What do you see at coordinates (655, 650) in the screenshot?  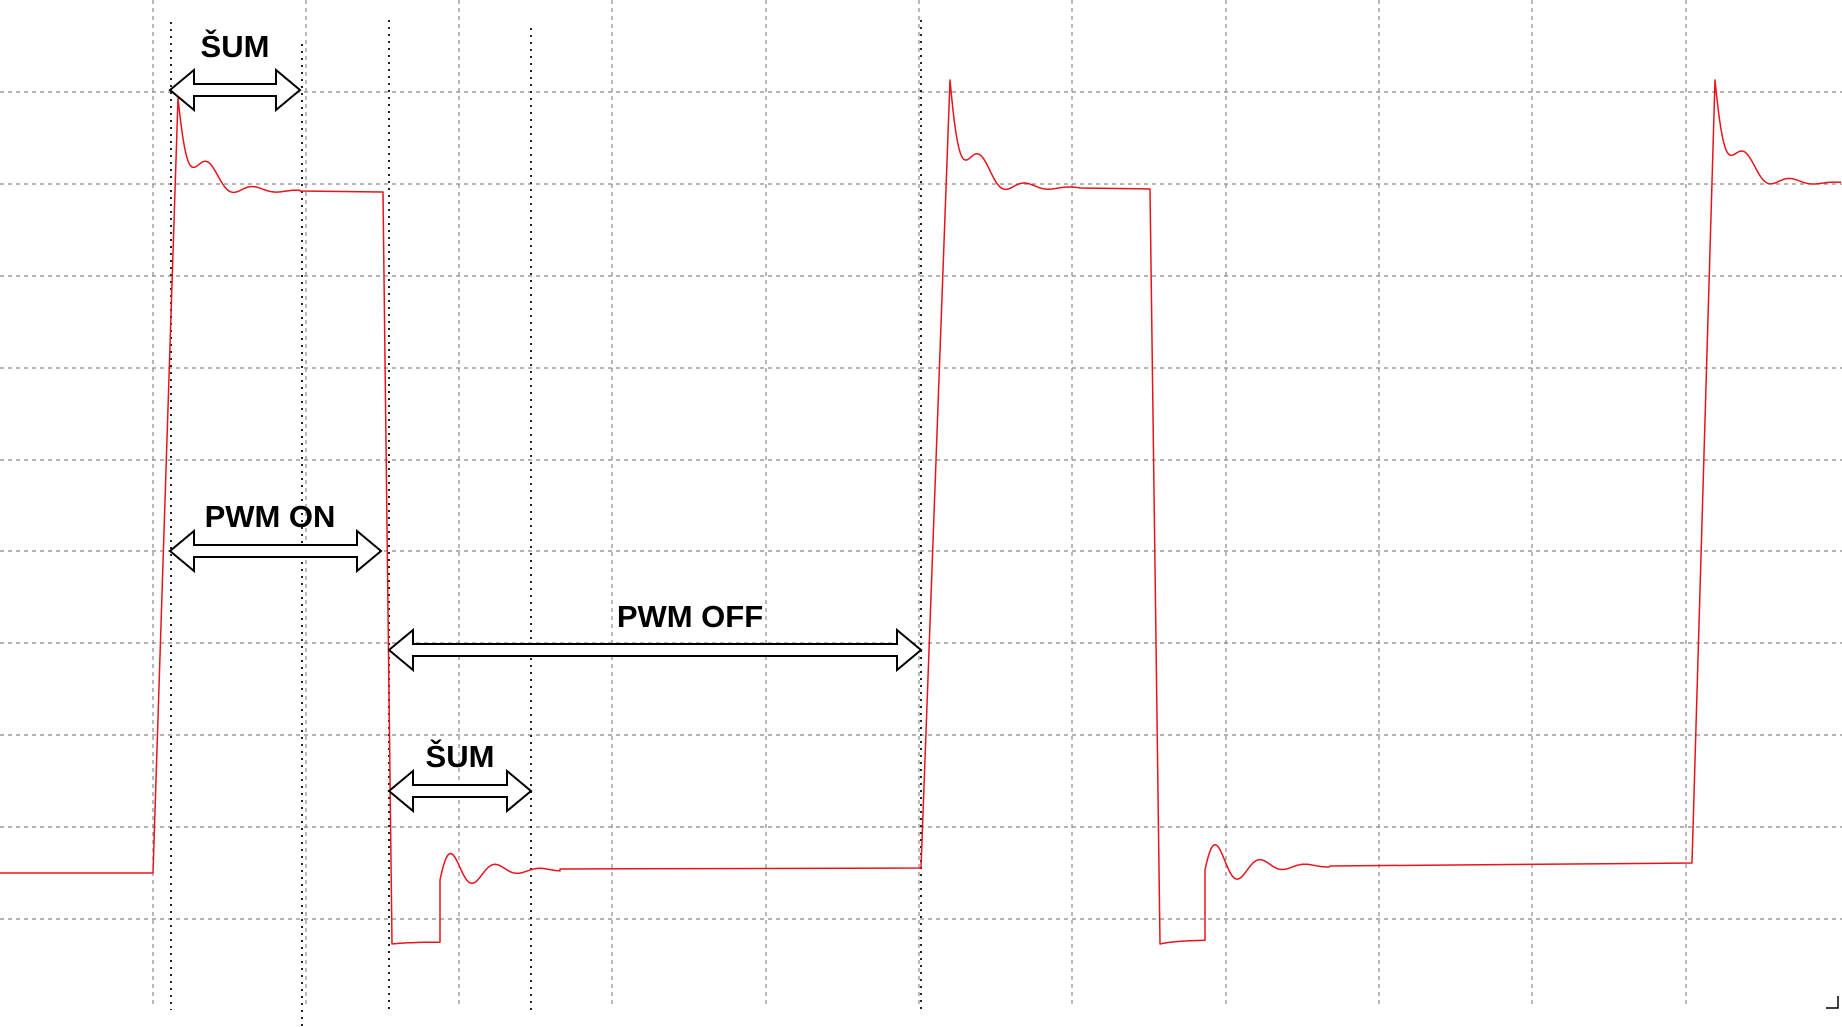 I see `pwm-off-arrow` at bounding box center [655, 650].